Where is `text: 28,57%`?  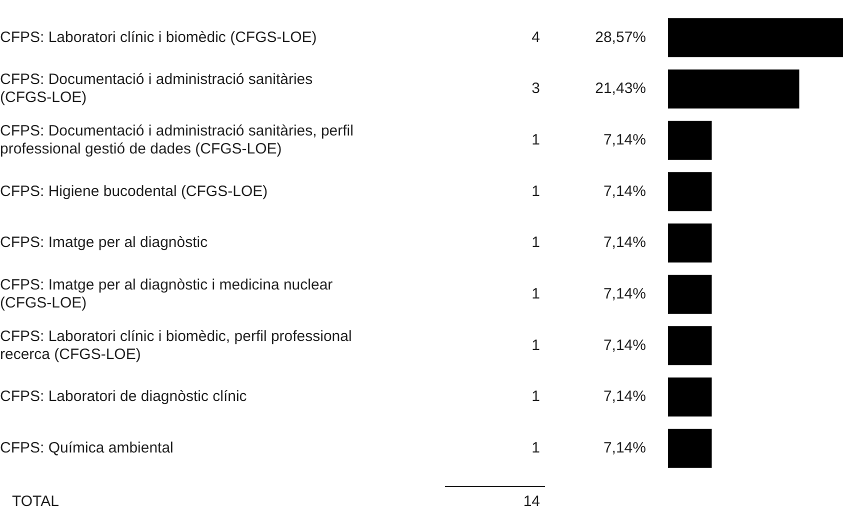 text: 28,57% is located at coordinates (620, 37).